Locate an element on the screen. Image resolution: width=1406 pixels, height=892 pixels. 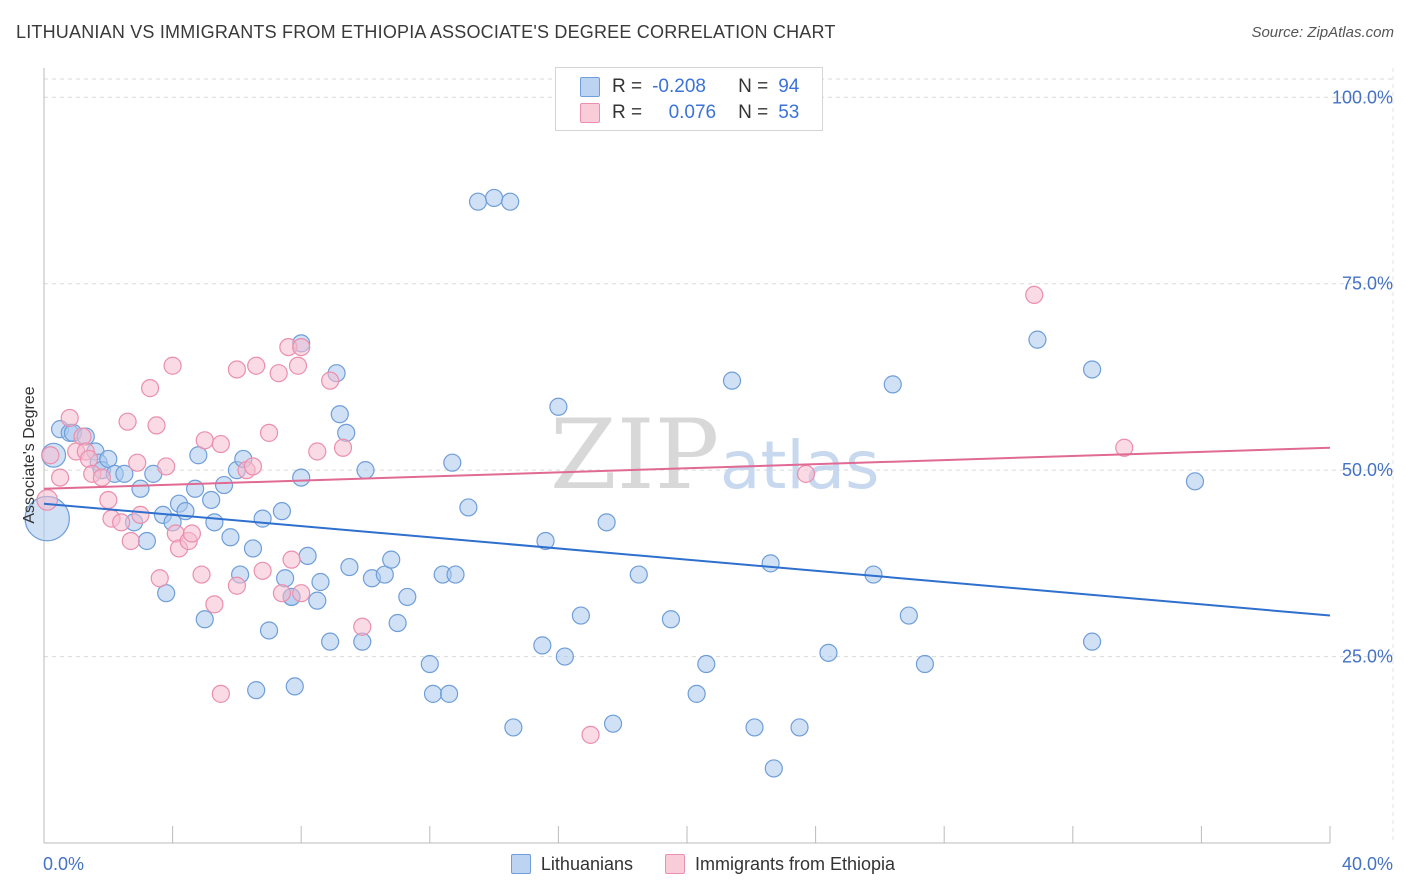
legend-swatch-pink is located at coordinates (590, 113).